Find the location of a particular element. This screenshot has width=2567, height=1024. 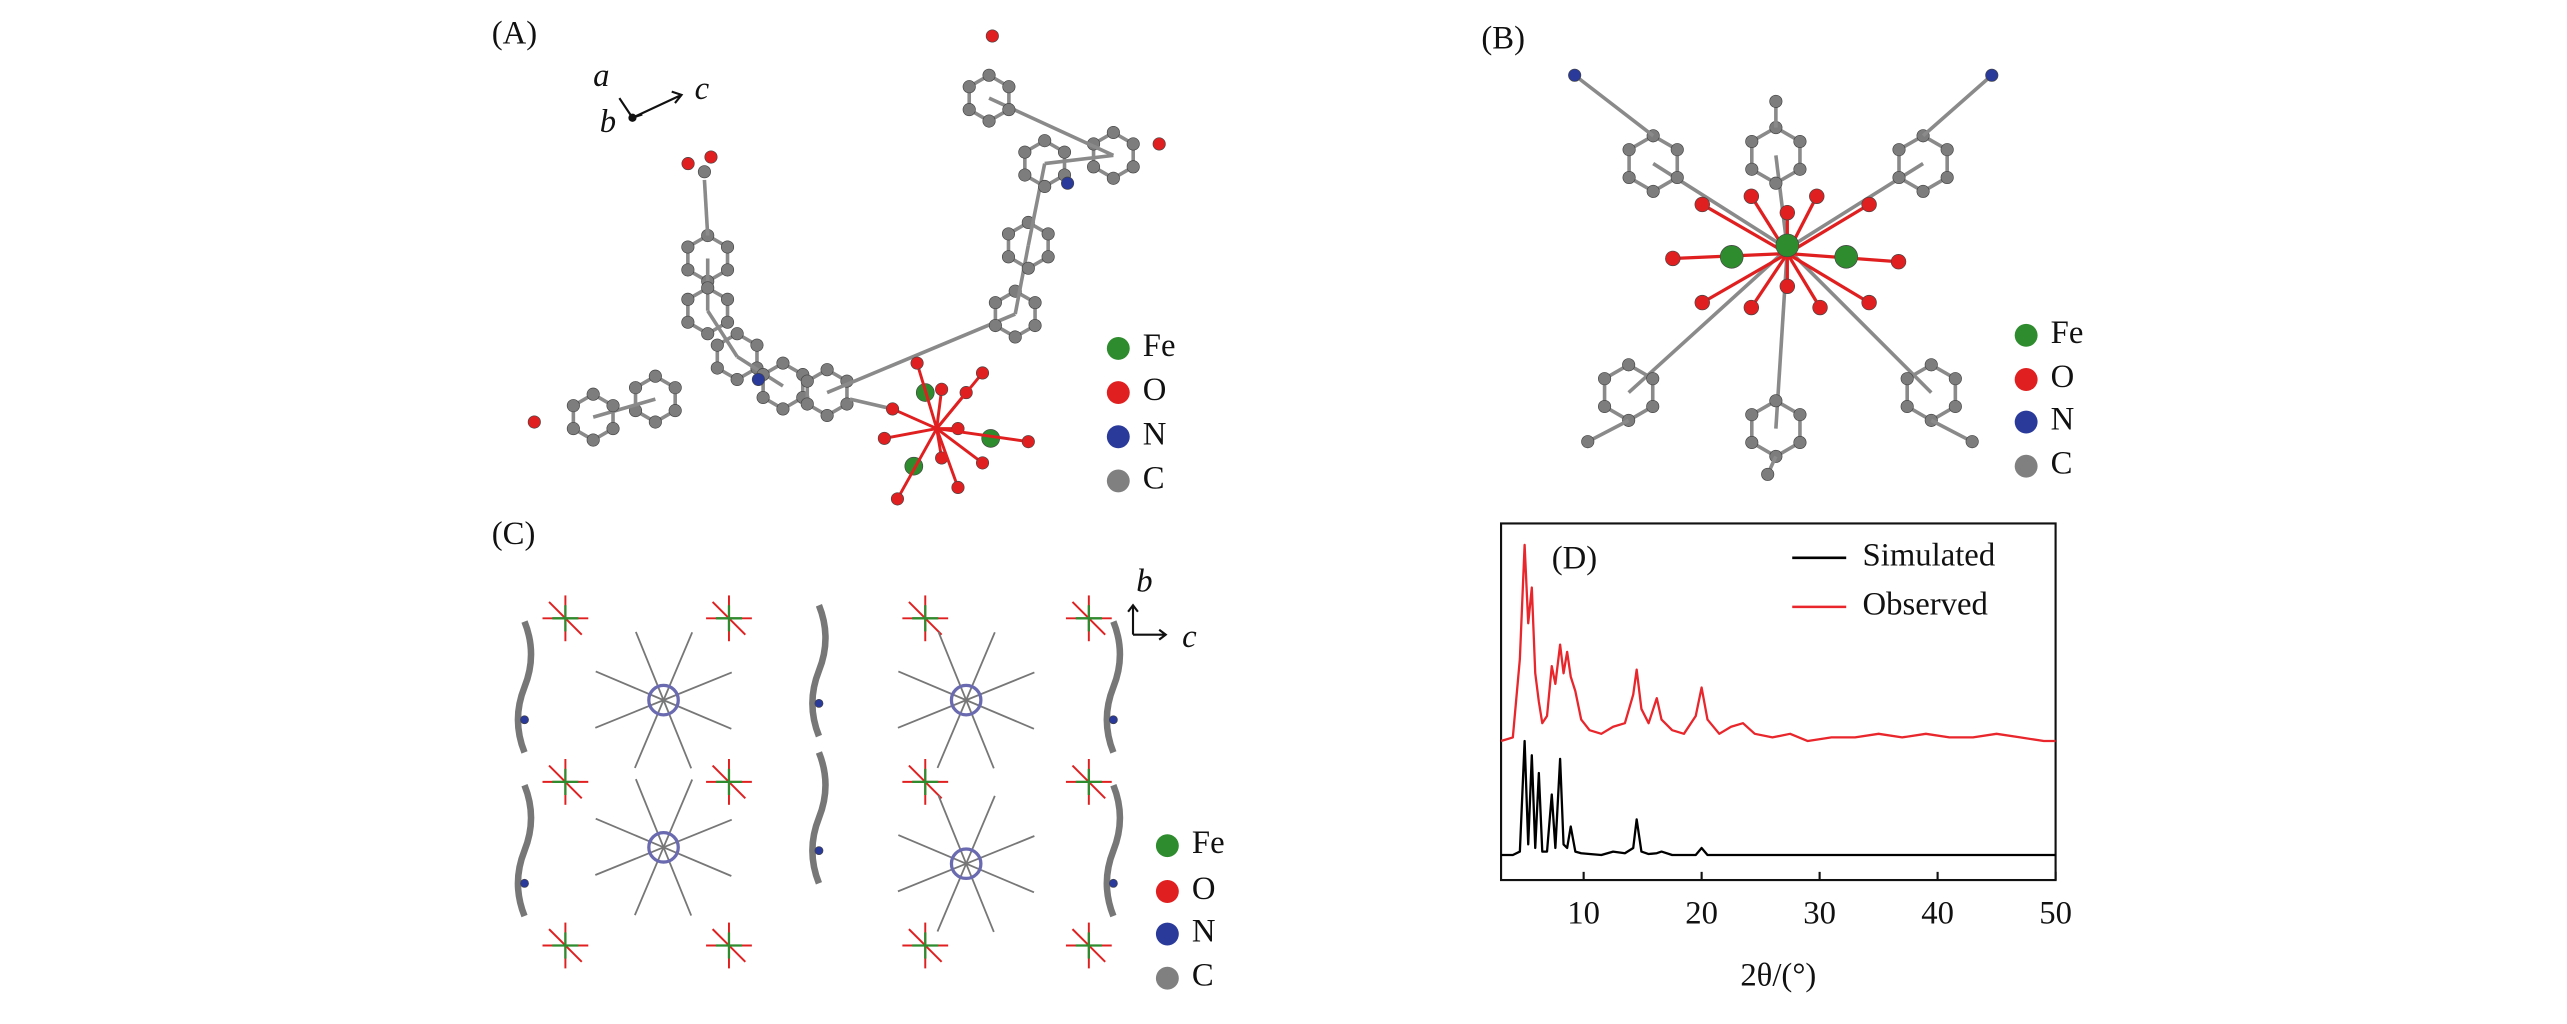

axis-label: b is located at coordinates (608, 122).